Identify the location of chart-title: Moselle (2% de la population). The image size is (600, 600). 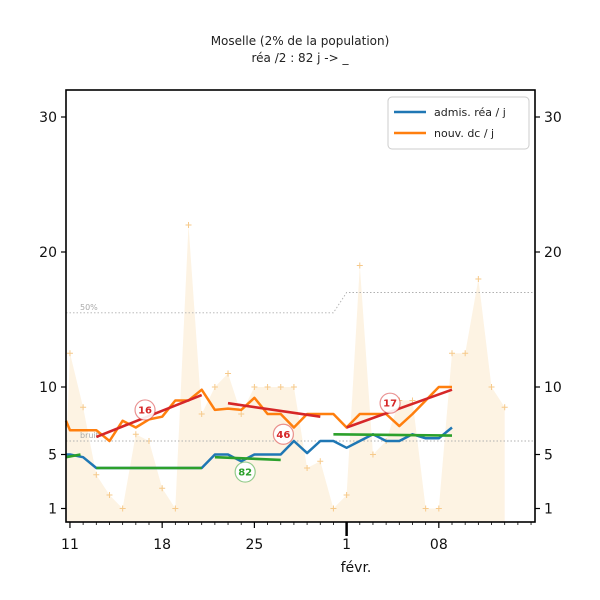
(300, 41).